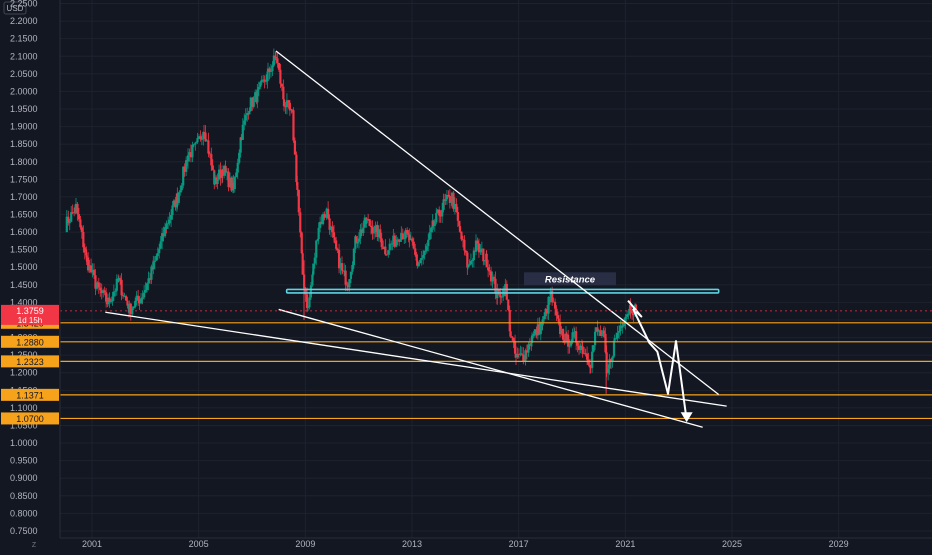 This screenshot has width=932, height=555. I want to click on last-price-tag, so click(30, 314).